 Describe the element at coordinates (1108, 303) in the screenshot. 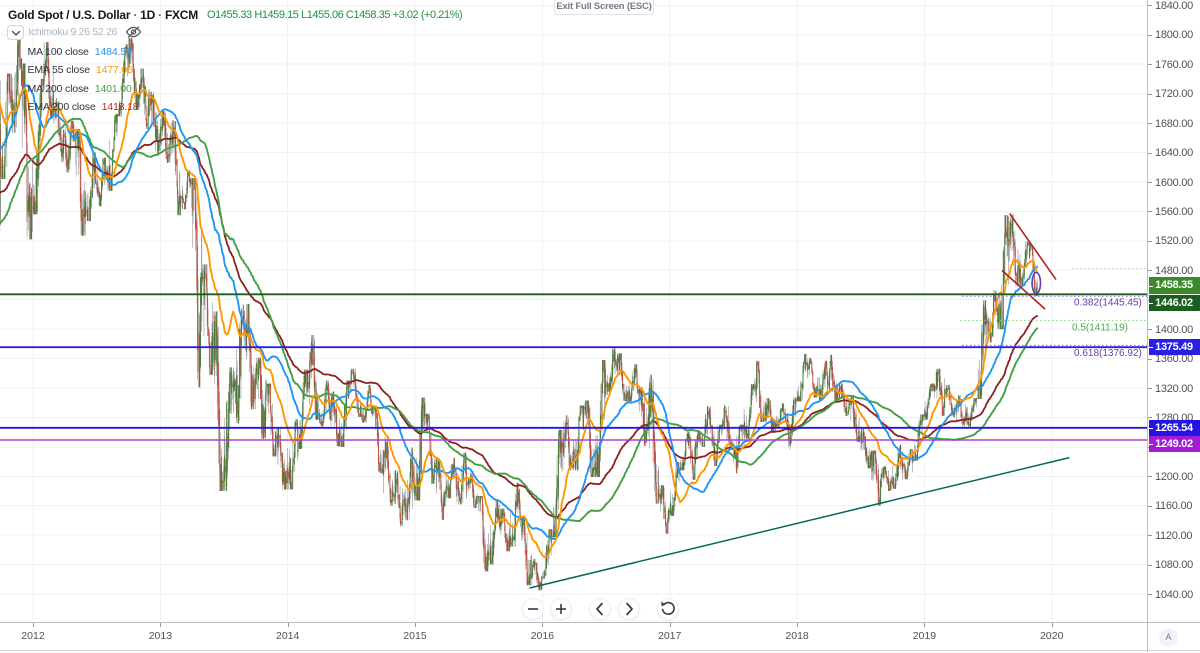

I see `svg-text: 0.382(1445.45)` at that location.